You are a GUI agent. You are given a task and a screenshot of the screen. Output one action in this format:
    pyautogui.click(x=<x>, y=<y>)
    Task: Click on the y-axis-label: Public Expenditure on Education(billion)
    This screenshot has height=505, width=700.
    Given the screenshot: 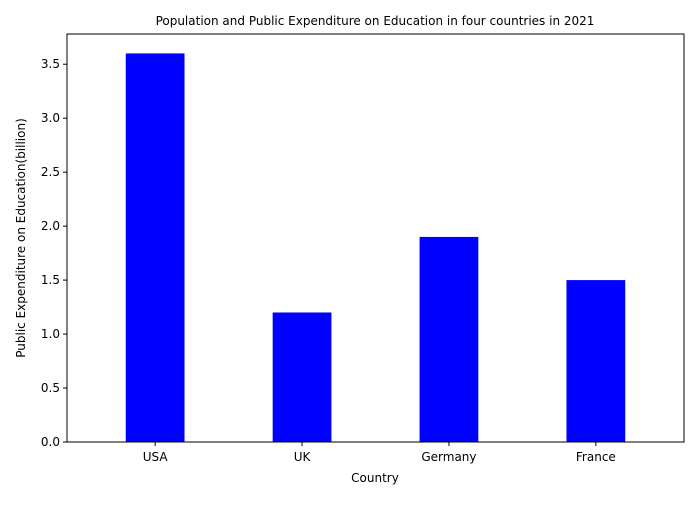 What is the action you would take?
    pyautogui.click(x=21, y=238)
    